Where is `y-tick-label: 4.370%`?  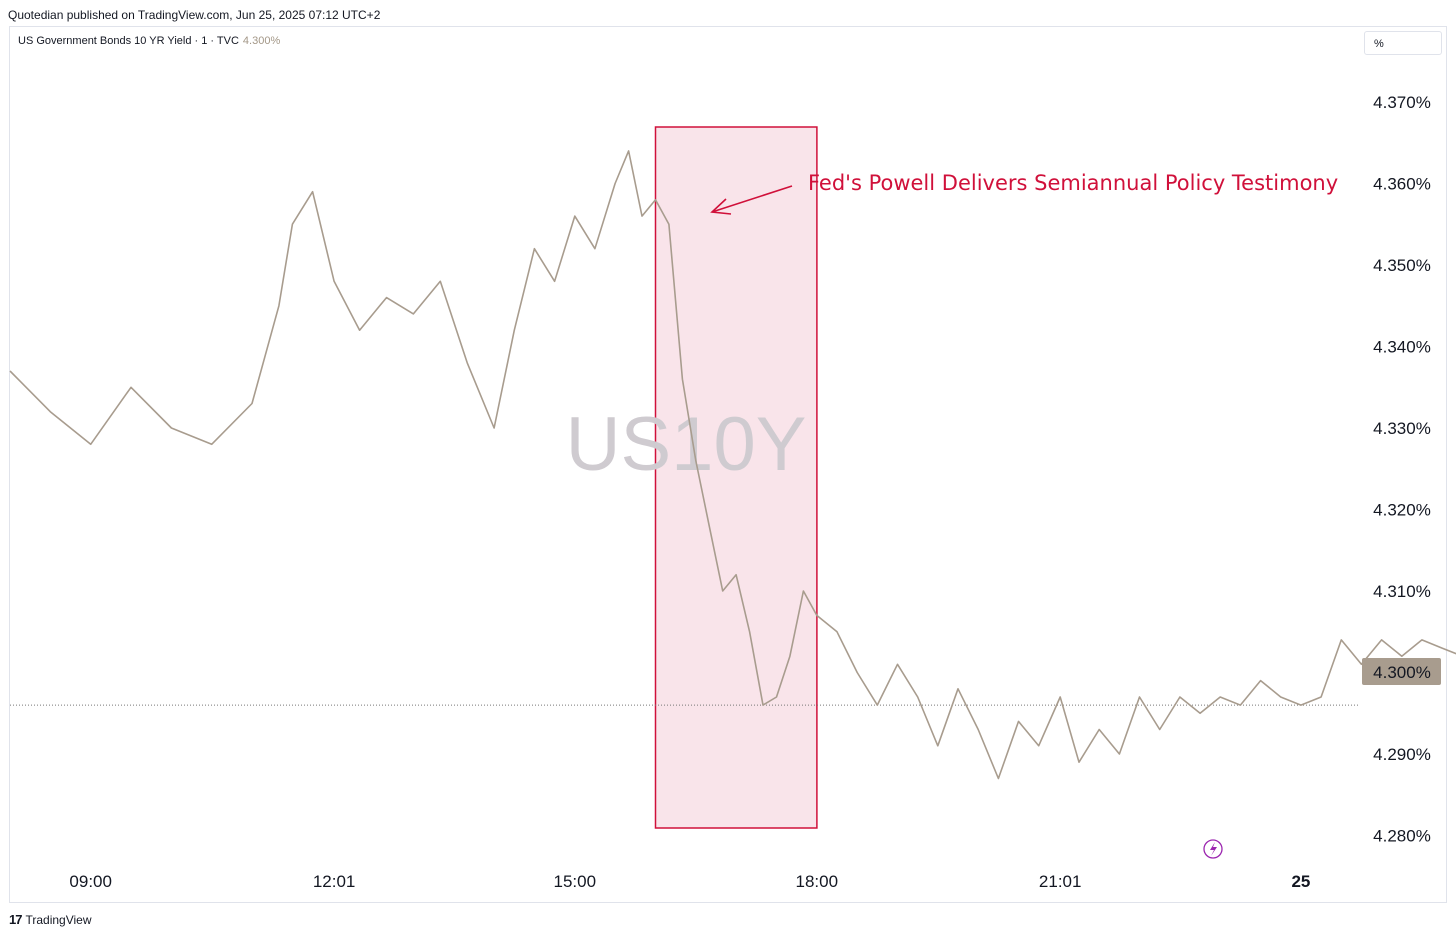
y-tick-label: 4.370% is located at coordinates (1402, 102).